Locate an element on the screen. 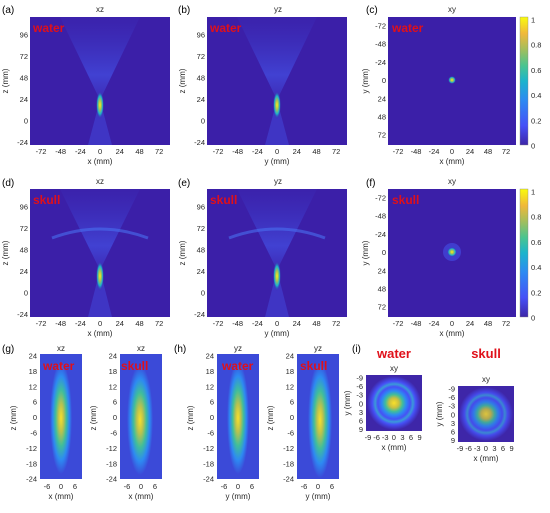 The image size is (550, 513). panel-f-ylabel: y (mm) is located at coordinates (365, 252).